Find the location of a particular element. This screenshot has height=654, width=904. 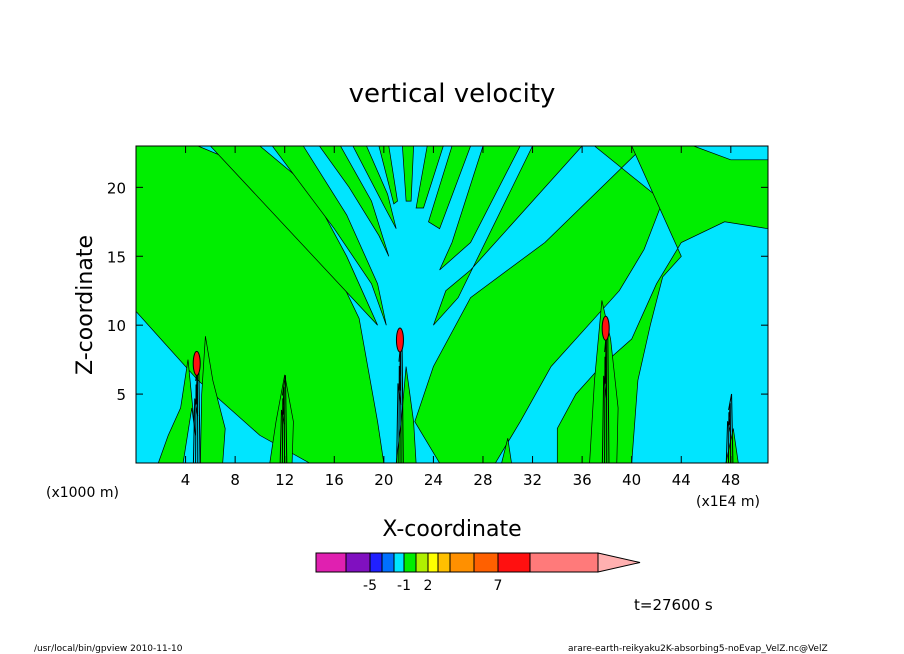

y-tick-label: 20 is located at coordinates (116, 188).